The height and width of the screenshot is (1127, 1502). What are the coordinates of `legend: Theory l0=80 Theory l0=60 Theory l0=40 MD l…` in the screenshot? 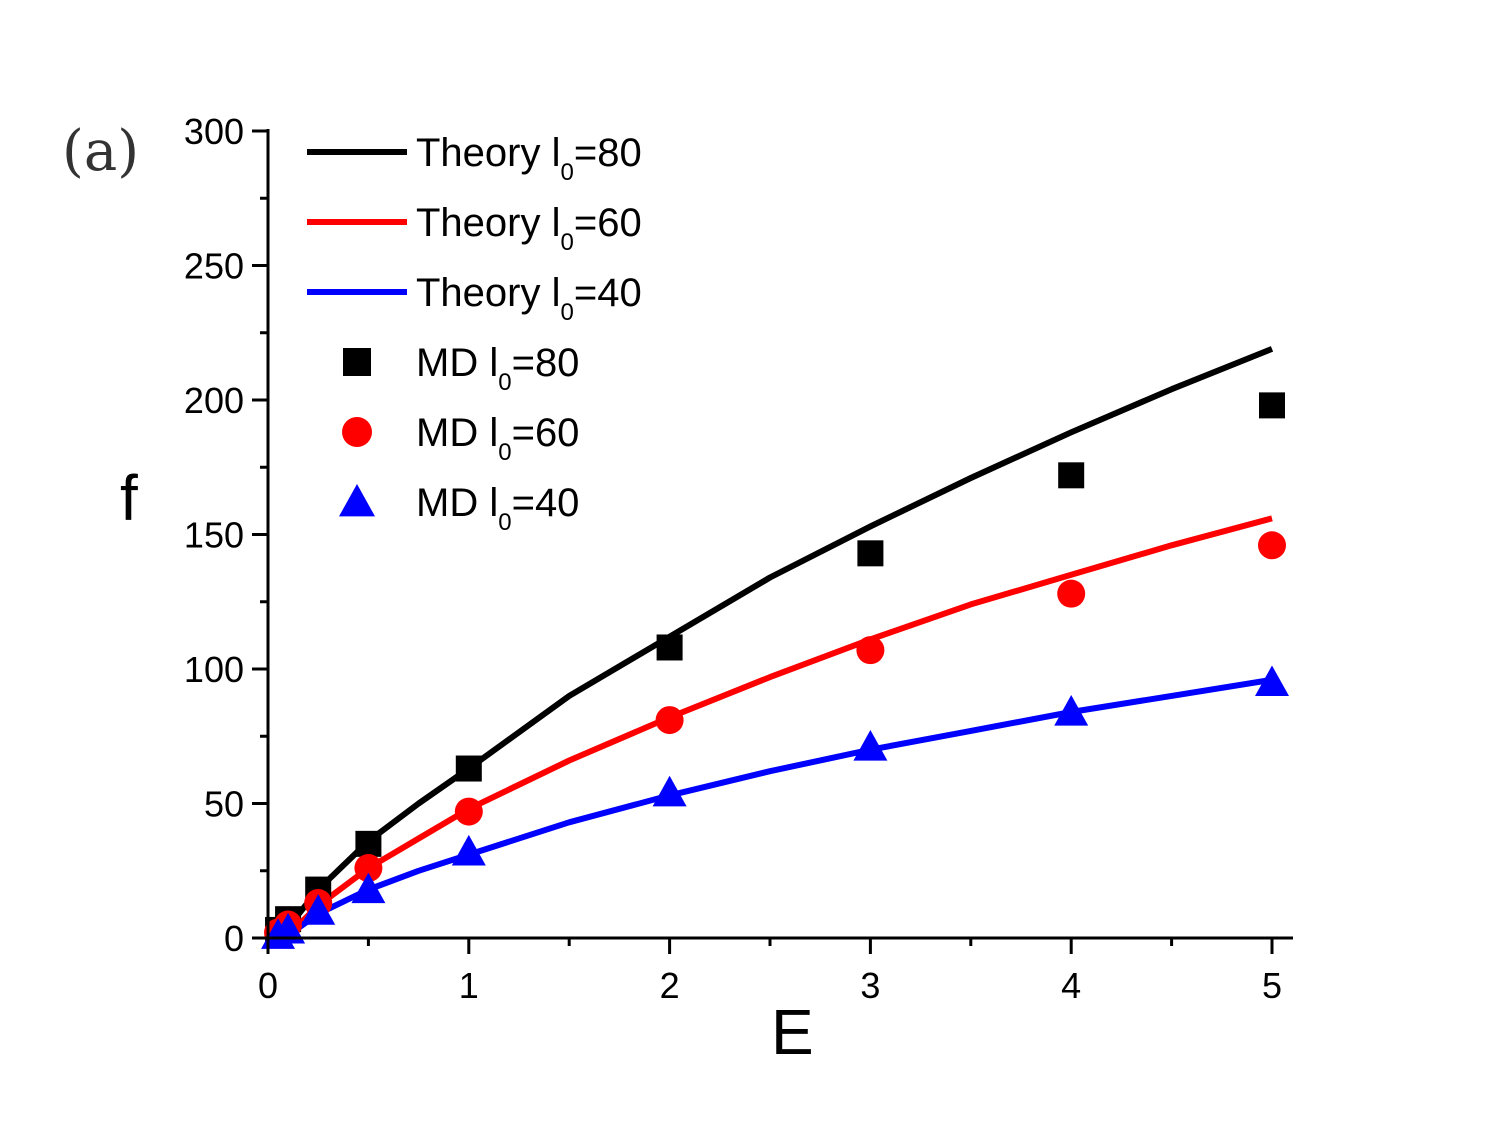 It's located at (474, 333).